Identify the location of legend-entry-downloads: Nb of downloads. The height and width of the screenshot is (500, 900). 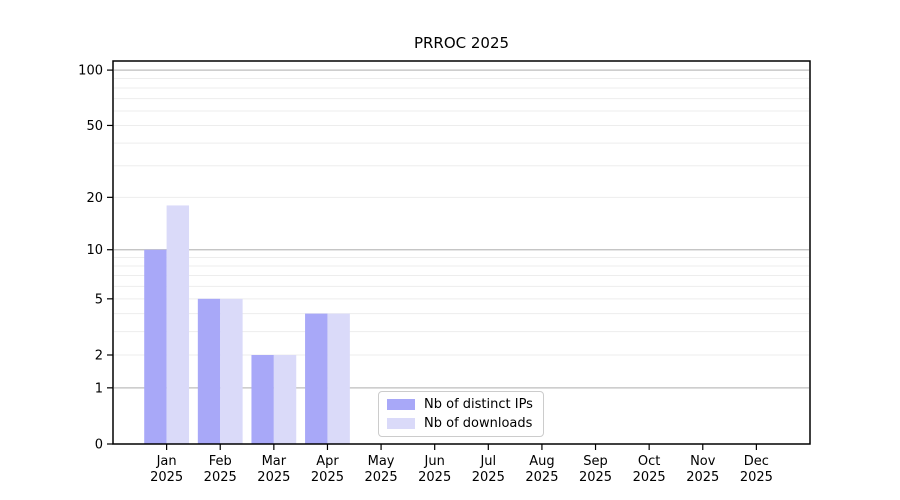
(460, 423).